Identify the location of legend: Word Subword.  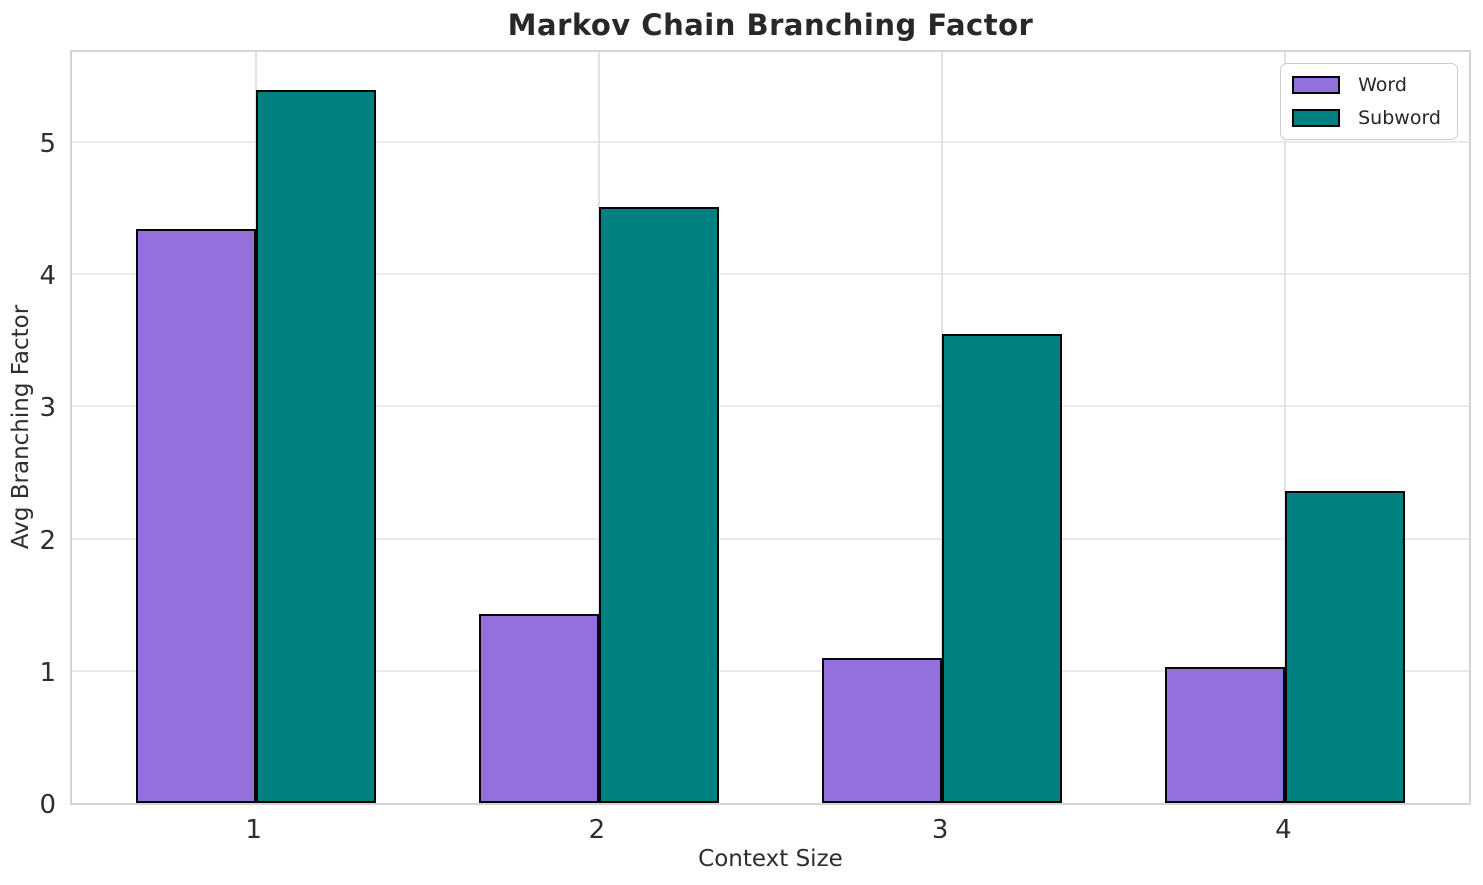
(1369, 101).